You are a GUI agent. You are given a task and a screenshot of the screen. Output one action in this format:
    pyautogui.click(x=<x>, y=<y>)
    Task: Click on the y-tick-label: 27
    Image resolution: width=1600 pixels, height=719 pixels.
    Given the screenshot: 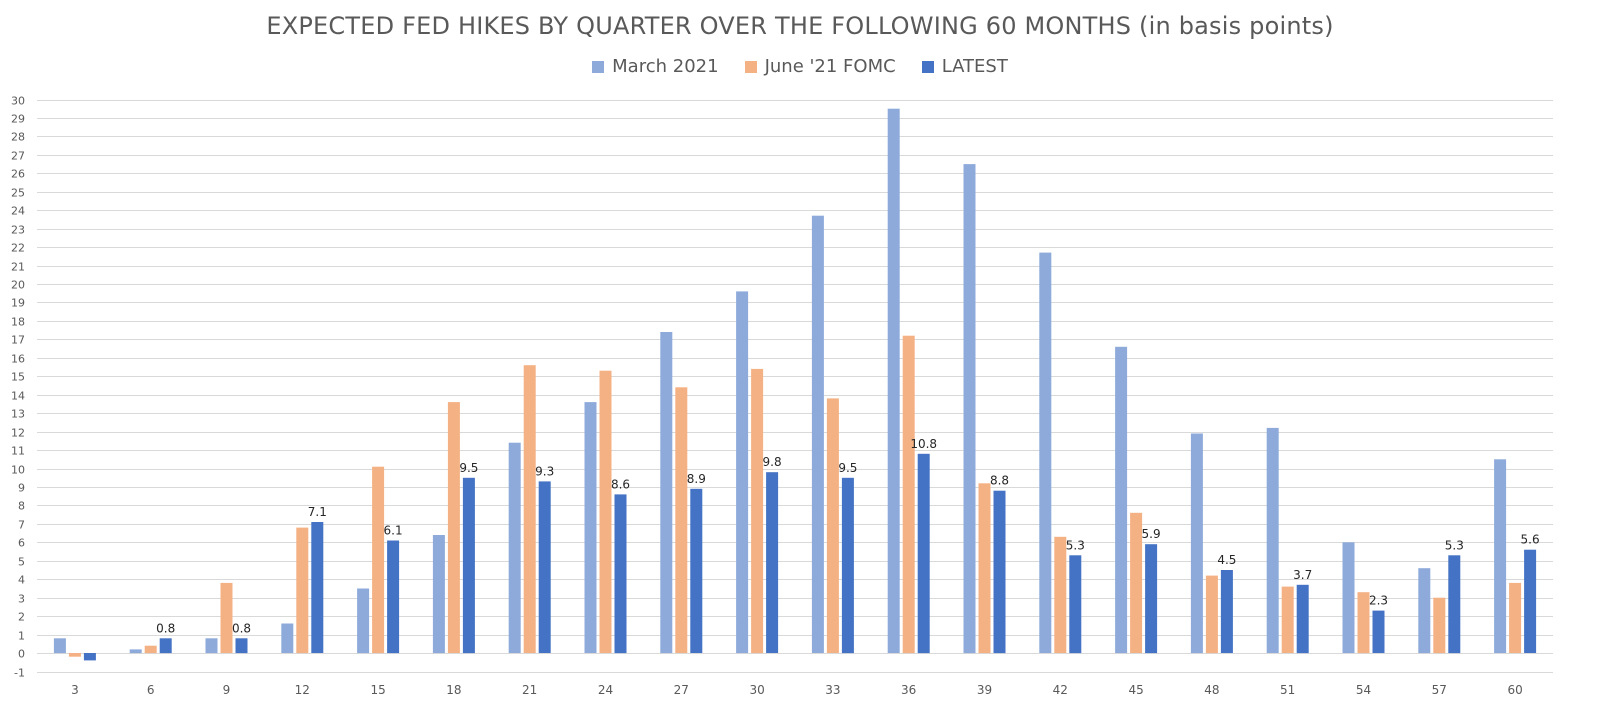 What is the action you would take?
    pyautogui.click(x=18, y=156)
    